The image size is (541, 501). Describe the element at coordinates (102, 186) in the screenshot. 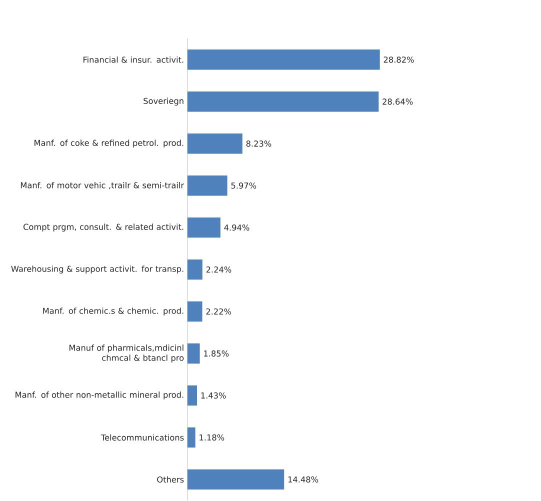

I see `y-tick-label: Manf. of motor vehic ,trailr & semi-trailr` at that location.